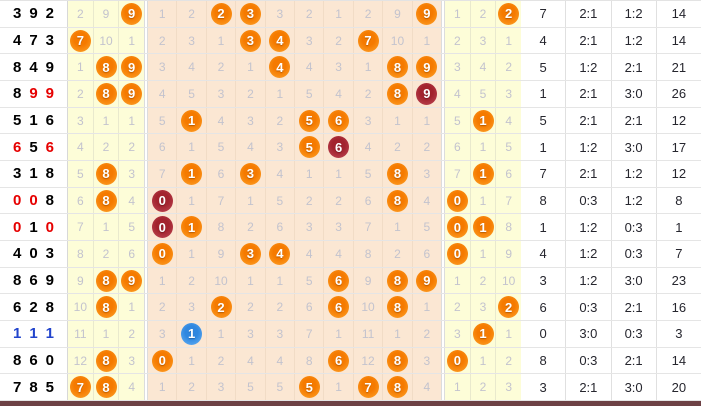 The width and height of the screenshot is (701, 406). What do you see at coordinates (80, 40) in the screenshot?
I see `ball-orange: 7` at bounding box center [80, 40].